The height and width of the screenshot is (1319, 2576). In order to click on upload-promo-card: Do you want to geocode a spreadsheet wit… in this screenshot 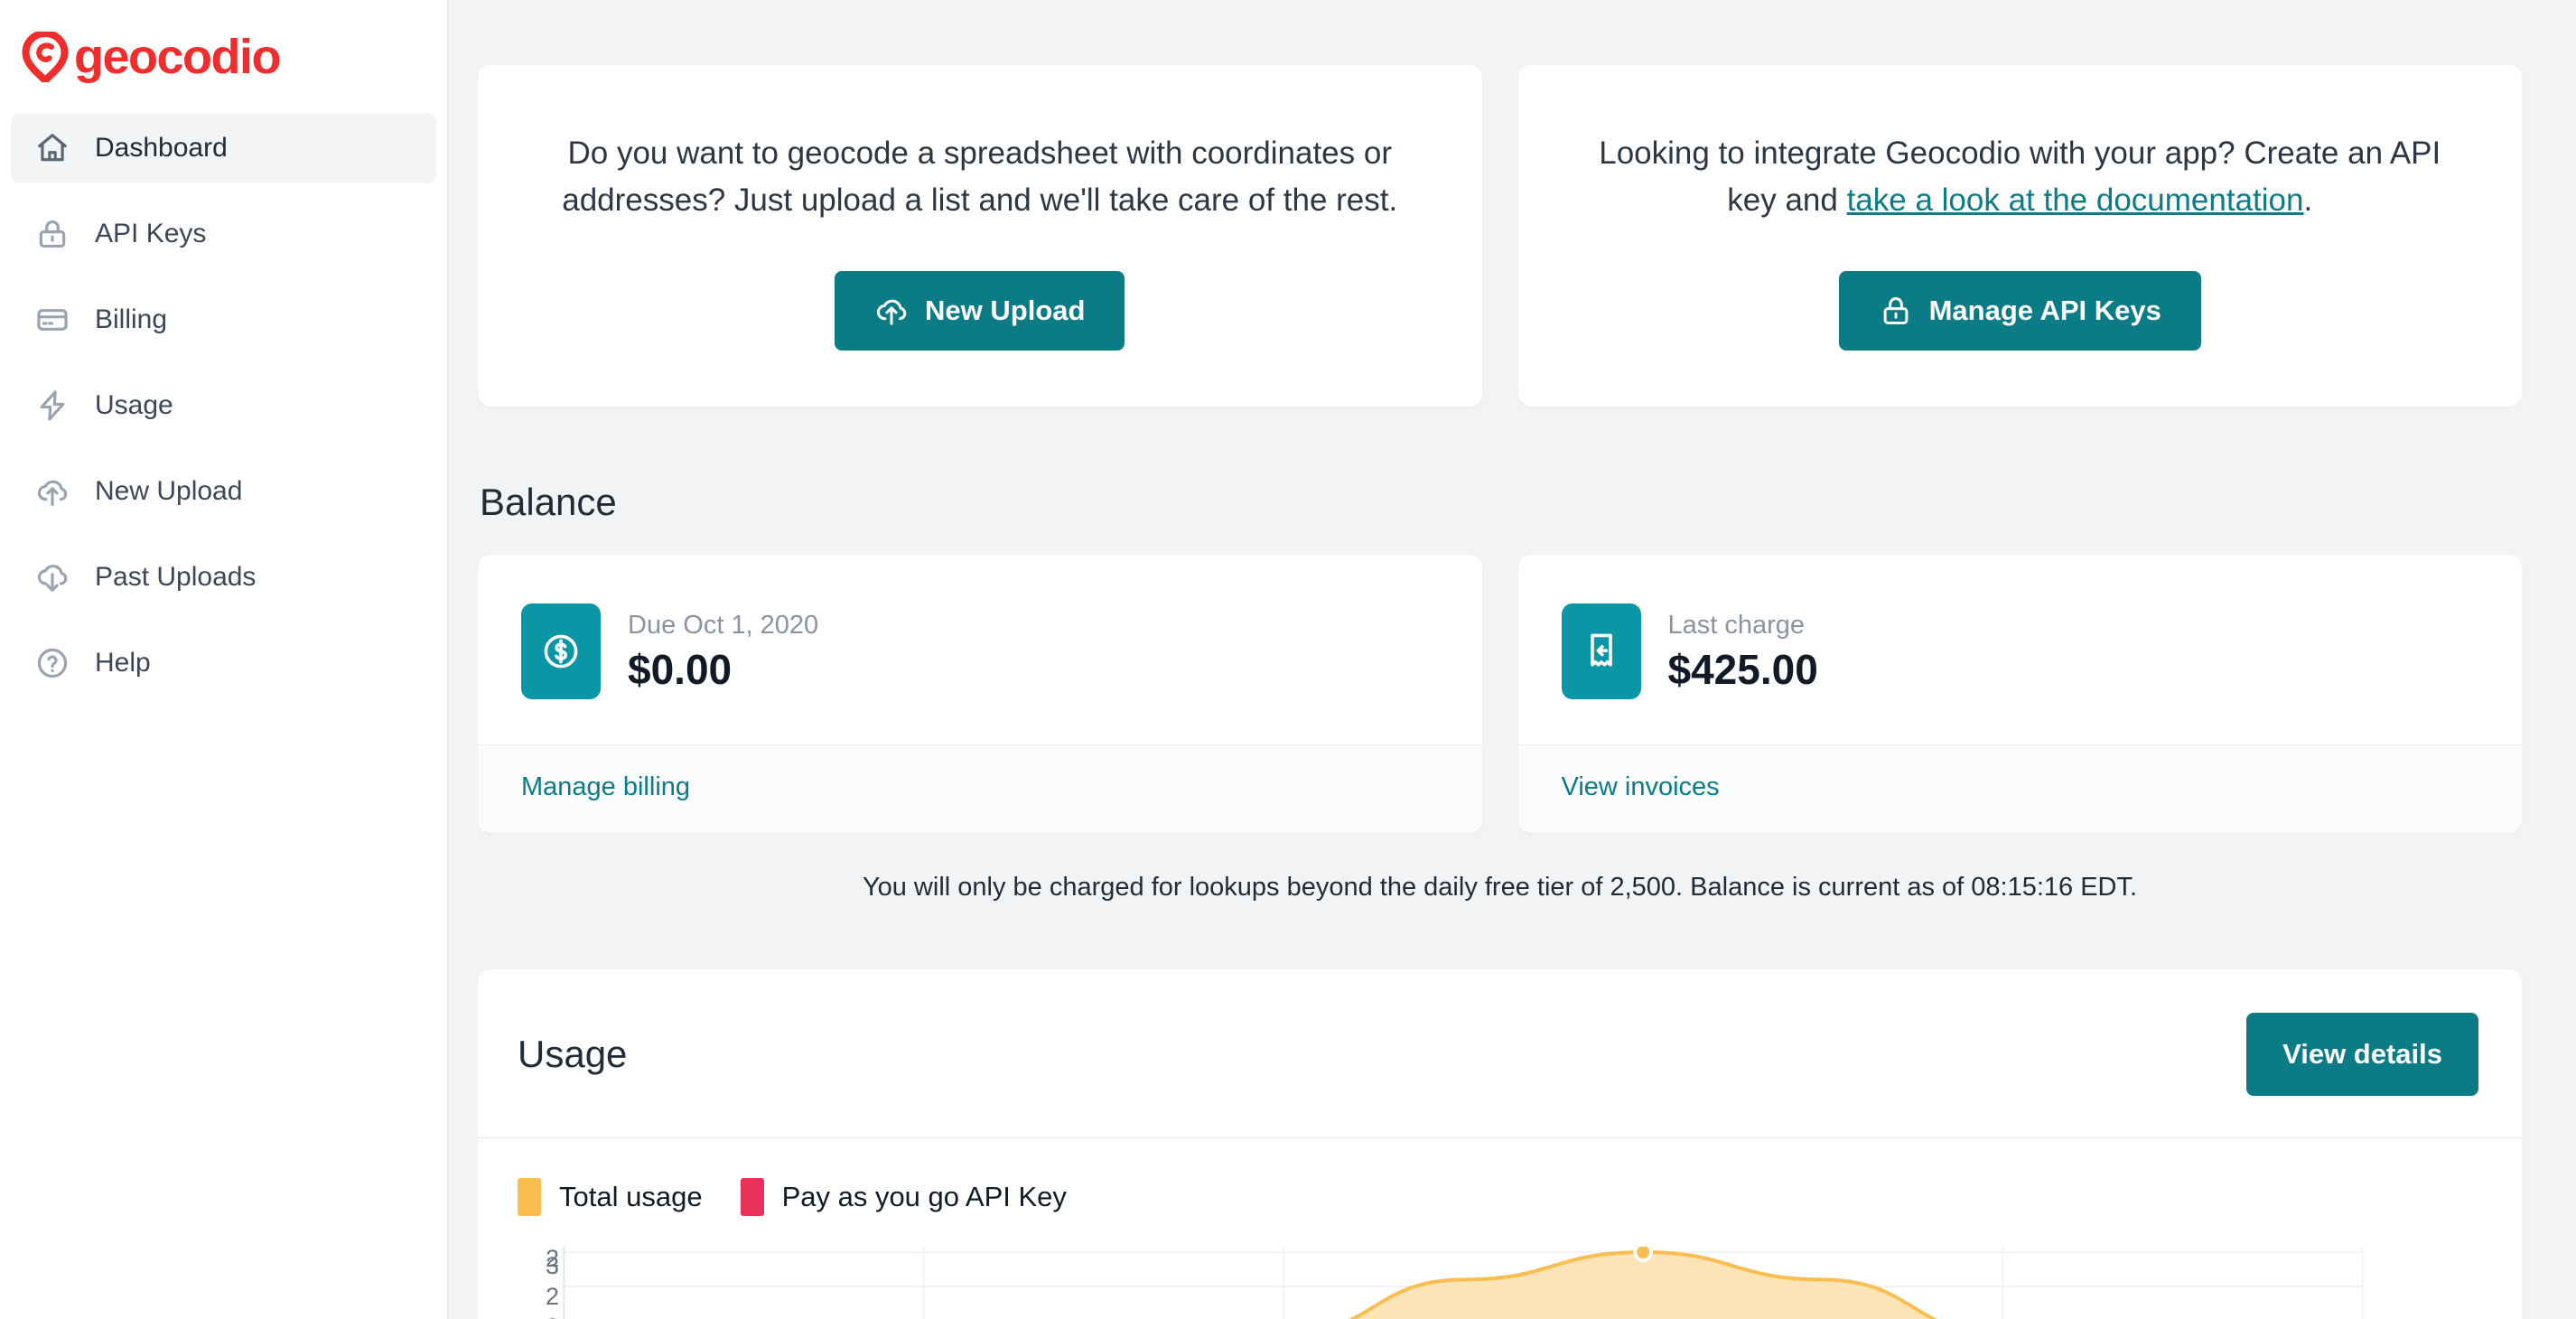, I will do `click(980, 236)`.